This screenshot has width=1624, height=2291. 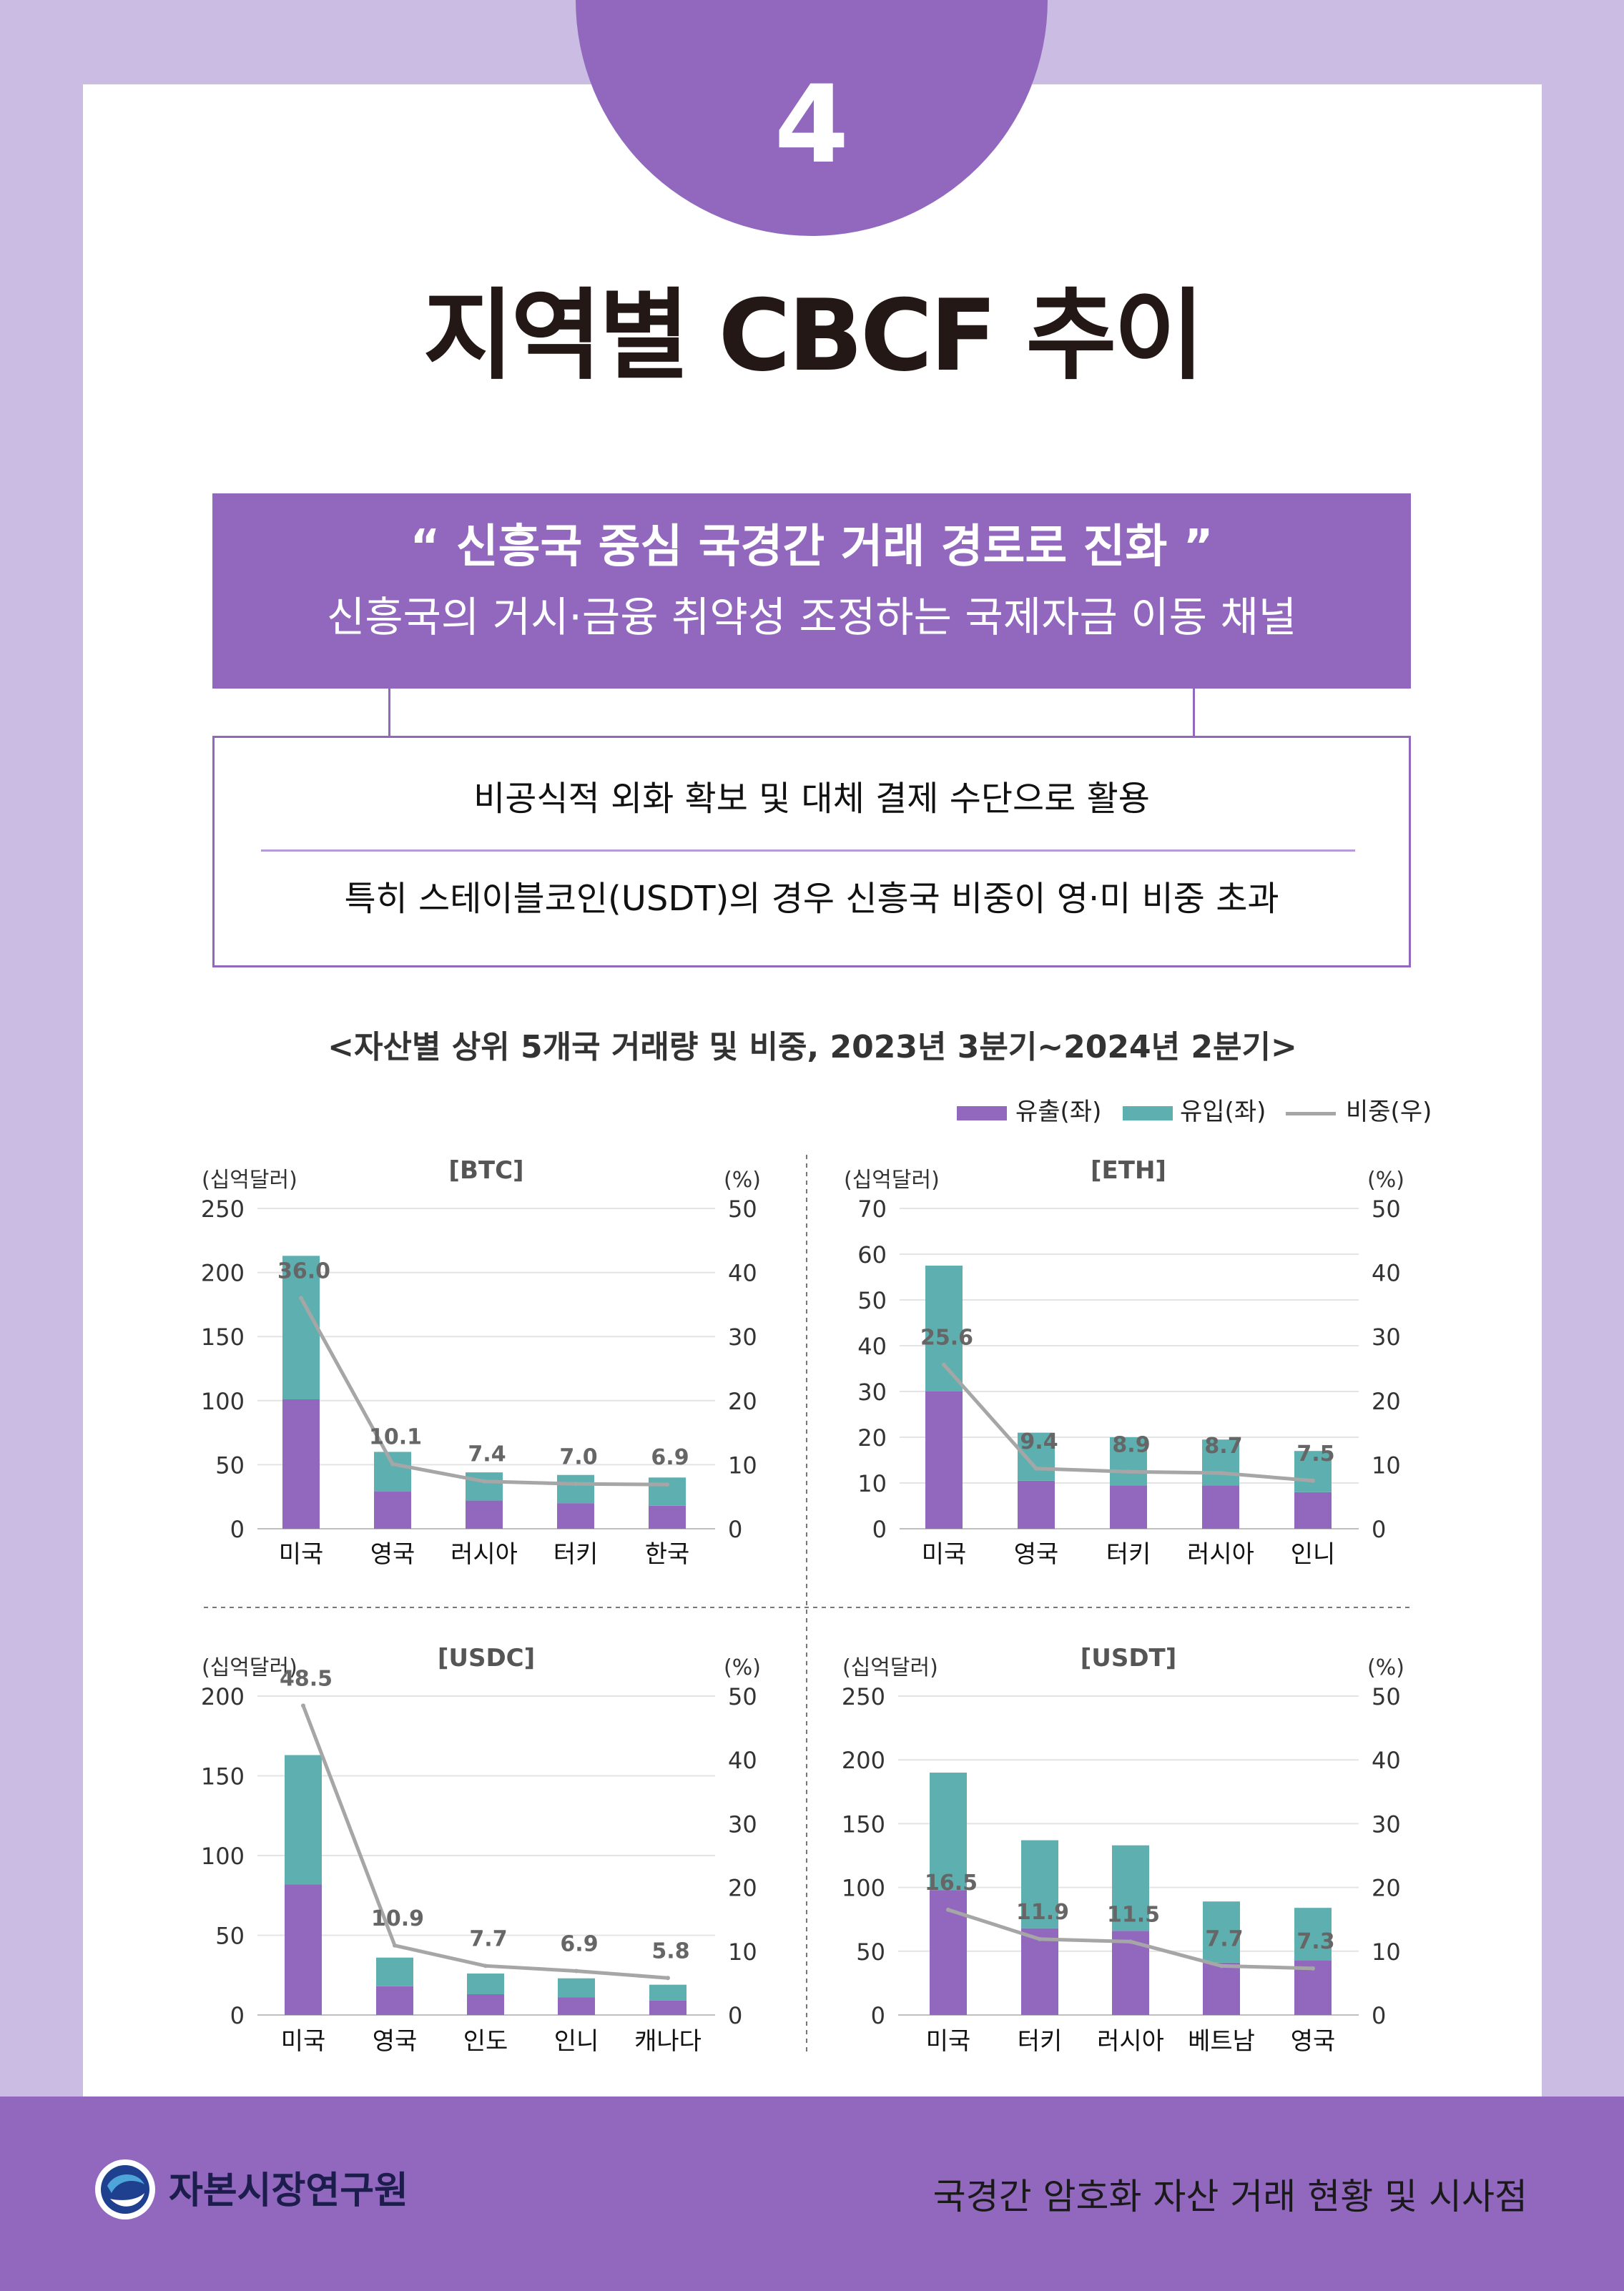 What do you see at coordinates (812, 547) in the screenshot?
I see `highlight-quote: “ 신흥국 중심 국경간 거래 경로로 진화 ”` at bounding box center [812, 547].